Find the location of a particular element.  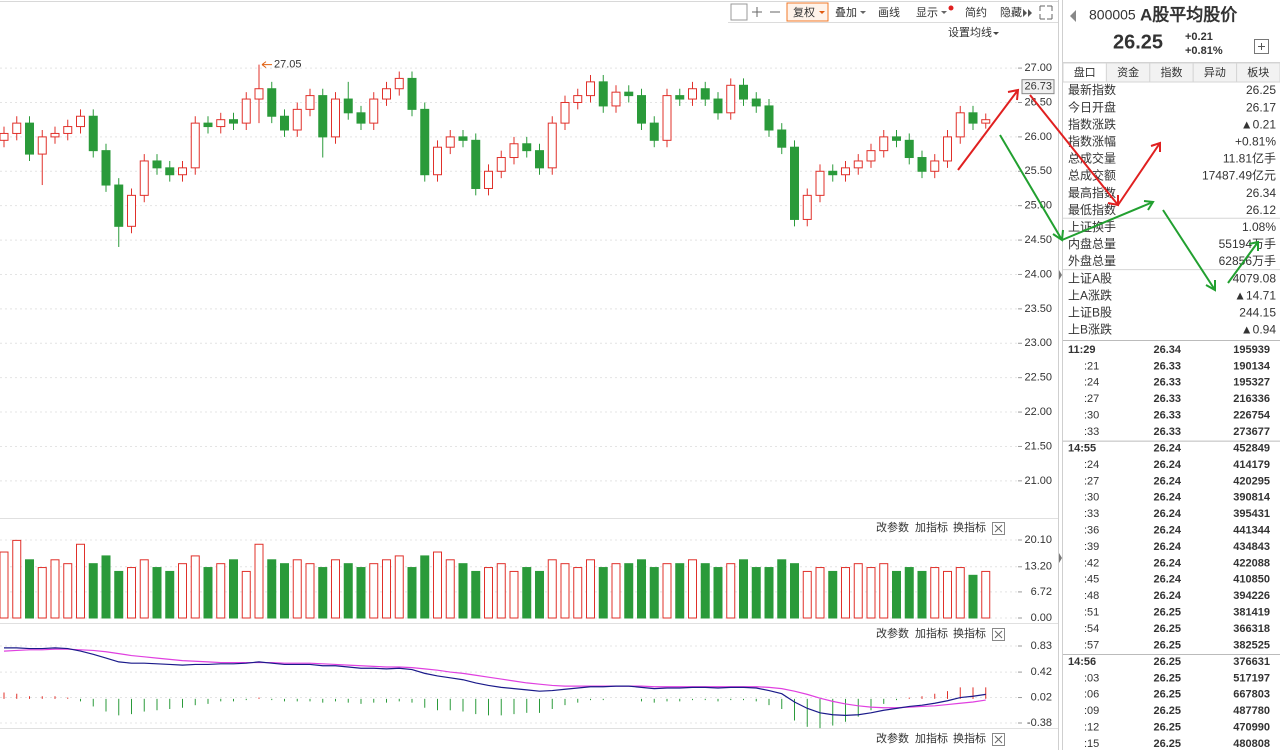

dea-line is located at coordinates (494, 678).